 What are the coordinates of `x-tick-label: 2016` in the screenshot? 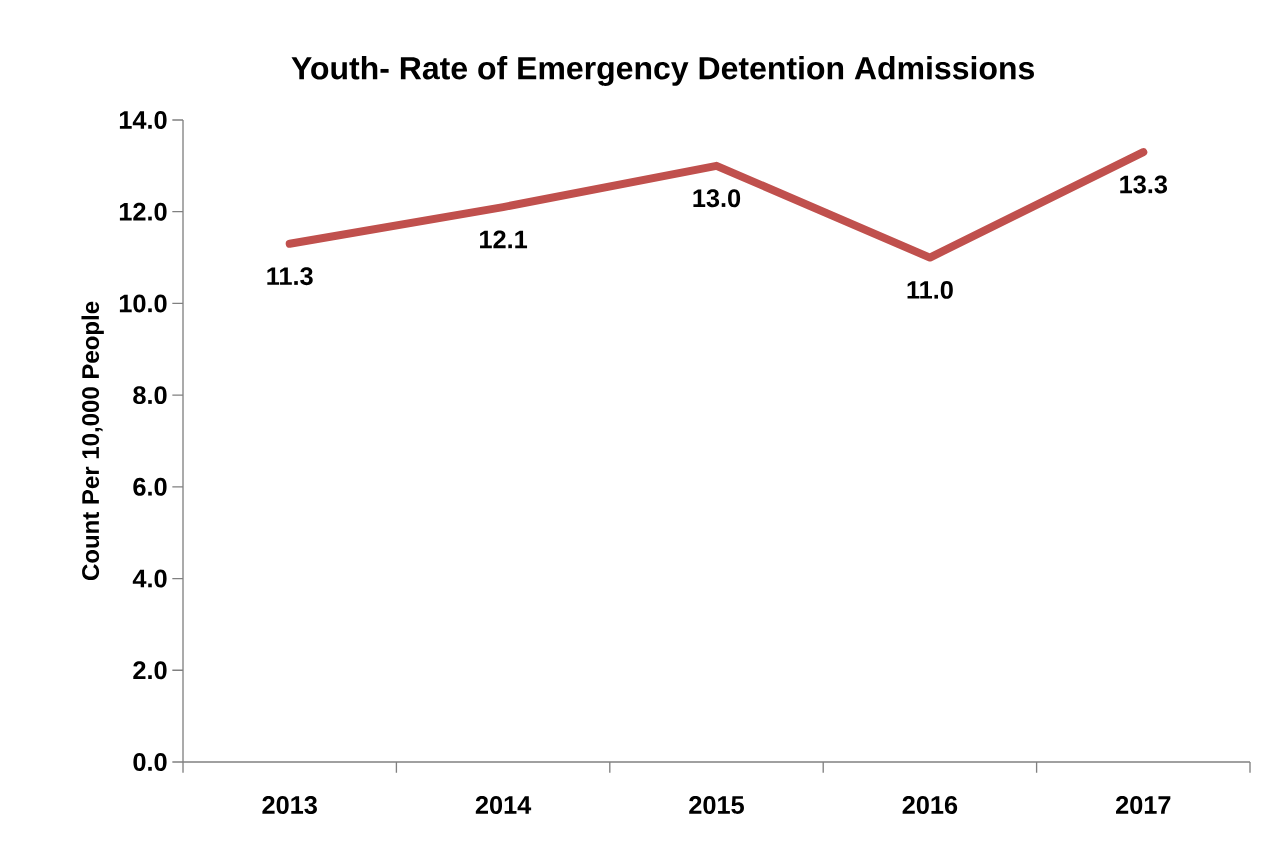 It's located at (930, 805).